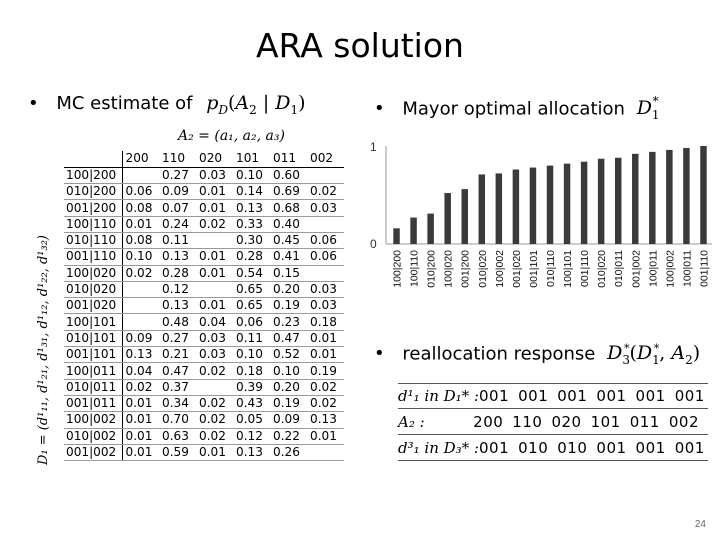 The height and width of the screenshot is (540, 720). I want to click on x-tick-label: 010|110, so click(551, 268).